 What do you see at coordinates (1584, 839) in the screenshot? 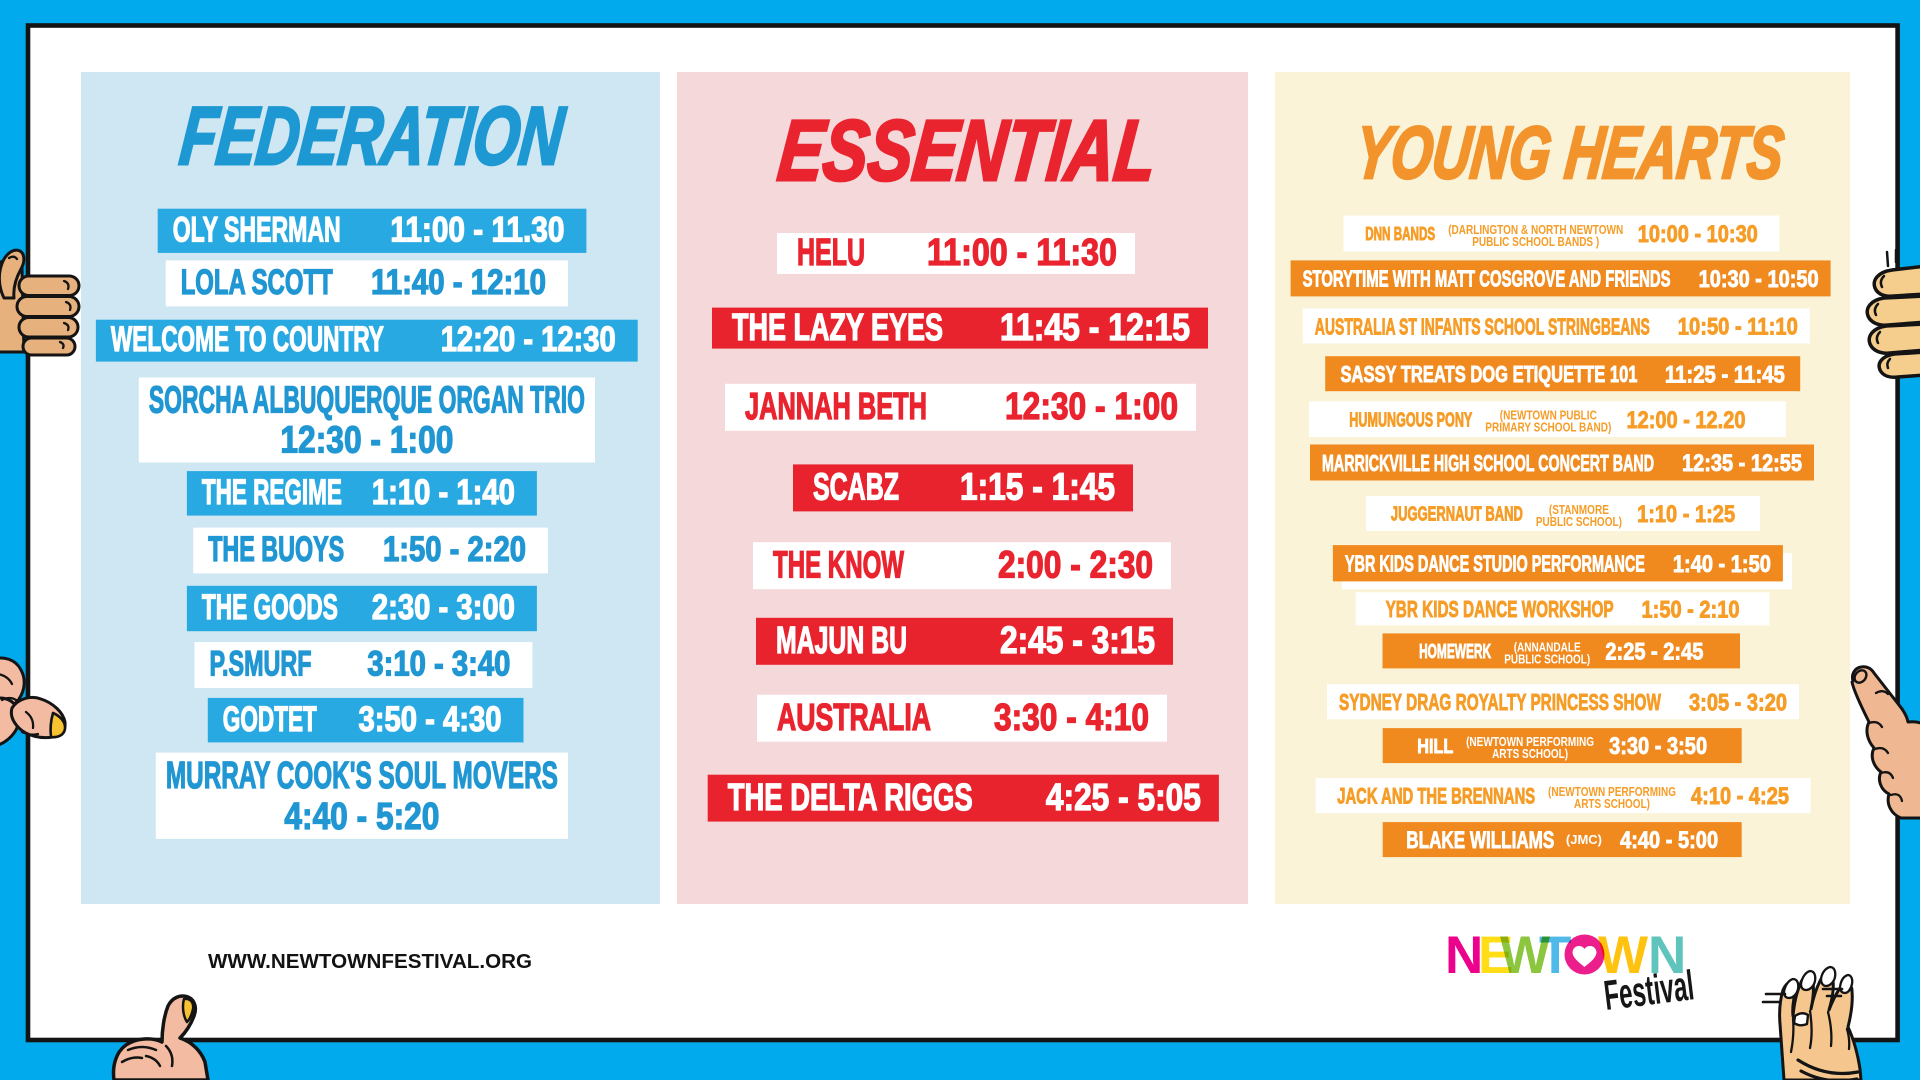
I see `svg-text: (JMC)` at bounding box center [1584, 839].